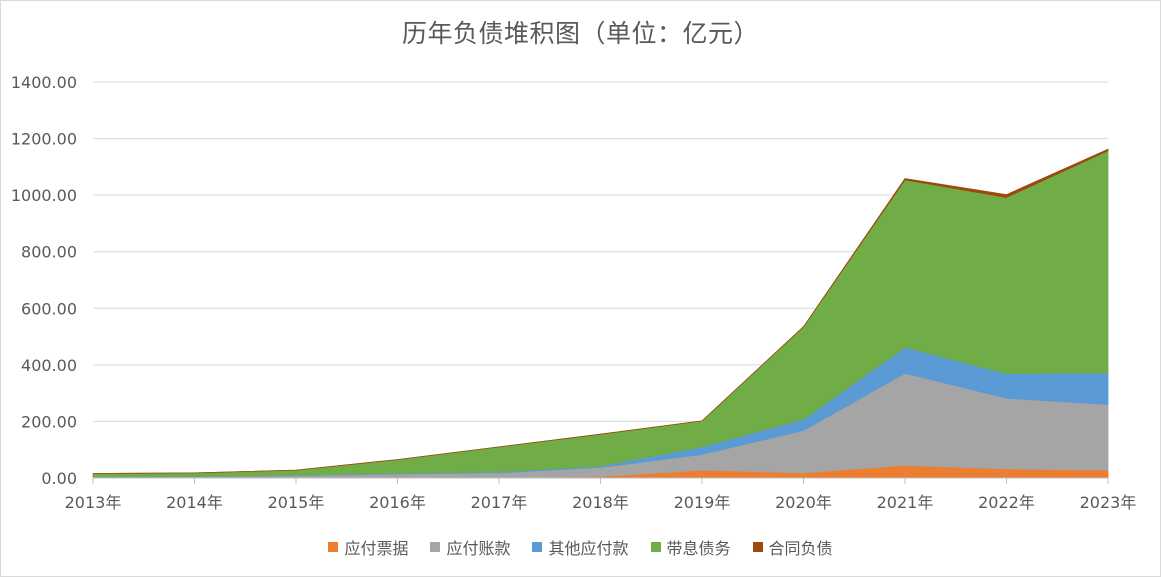 Image resolution: width=1161 pixels, height=577 pixels. I want to click on x-tick-label: 2016年, so click(397, 502).